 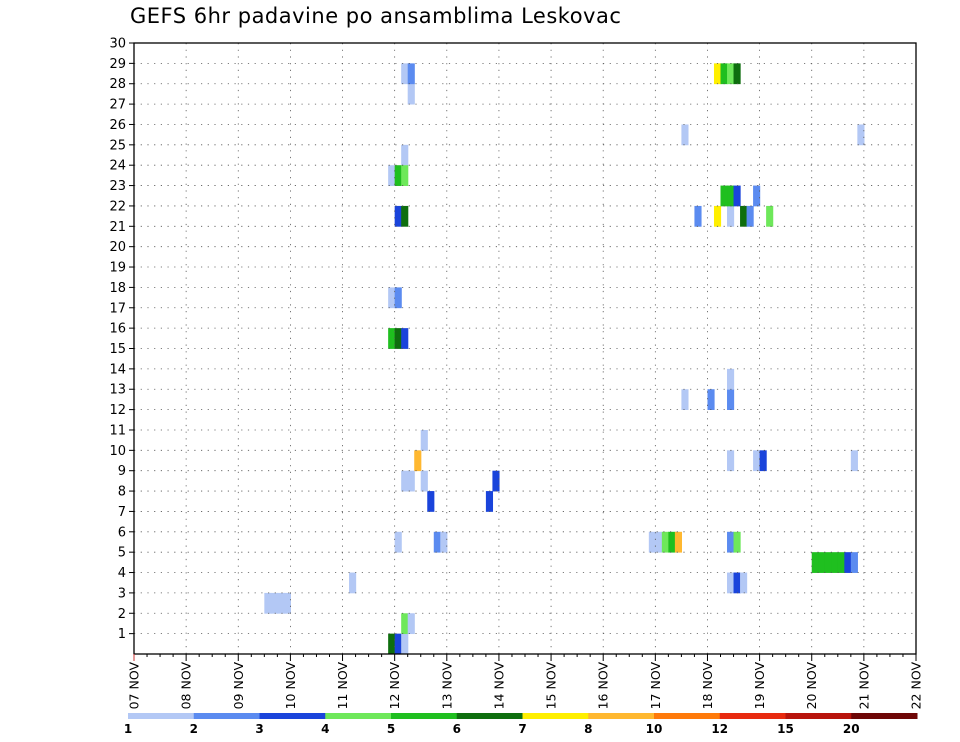 I want to click on x-tick-label: 17 NOV, so click(x=655, y=686).